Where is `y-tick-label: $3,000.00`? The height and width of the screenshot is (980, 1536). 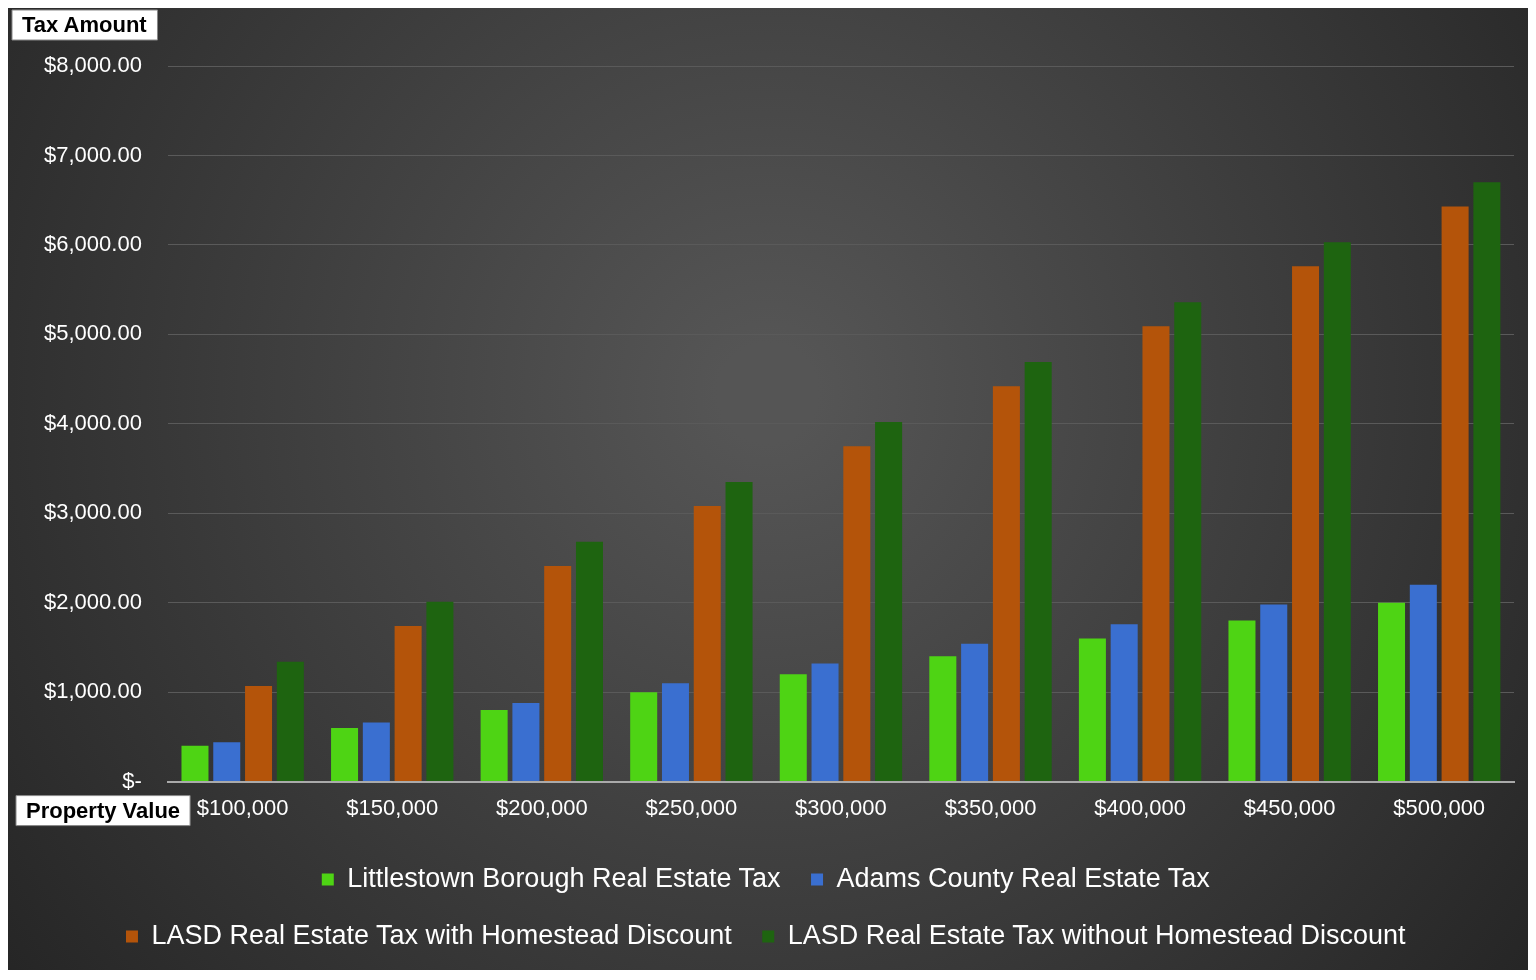 y-tick-label: $3,000.00 is located at coordinates (93, 512).